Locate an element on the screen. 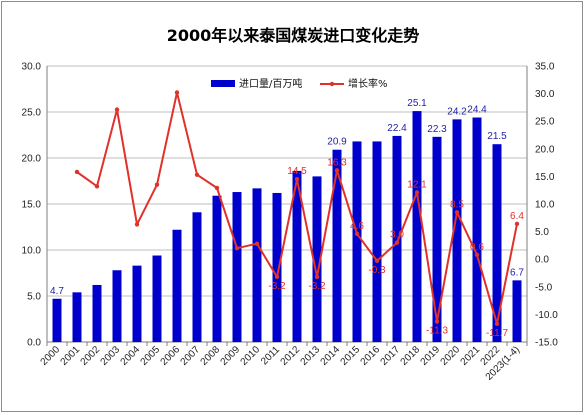 The image size is (586, 415). x-tick-label: 2014 is located at coordinates (331, 356).